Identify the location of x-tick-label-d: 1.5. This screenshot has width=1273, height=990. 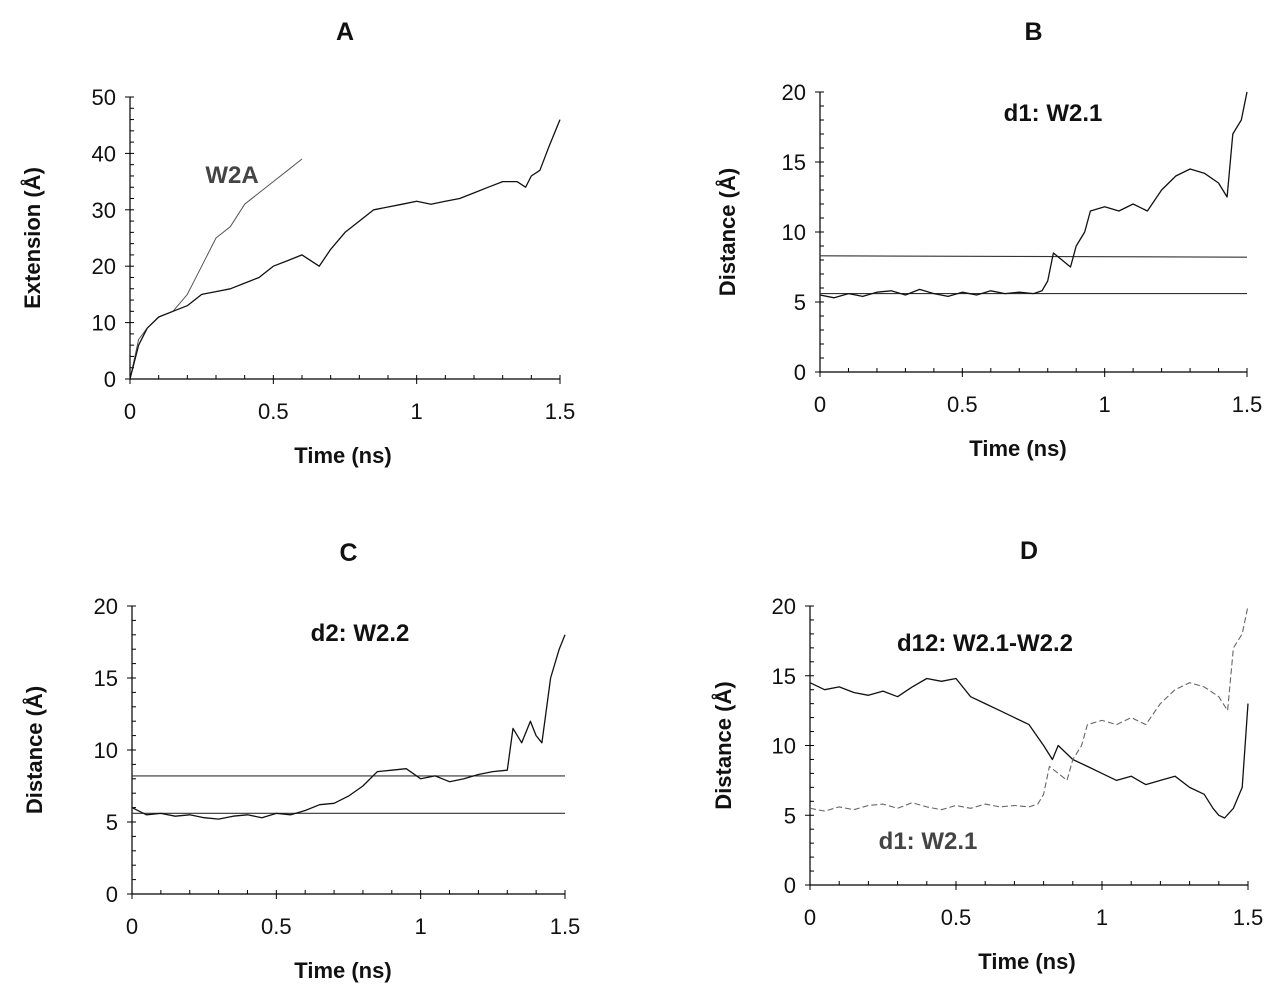
(1248, 917).